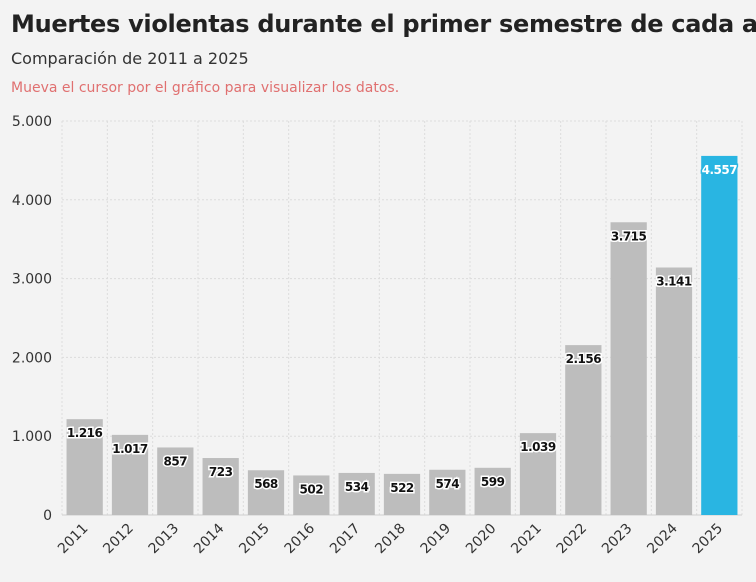 This screenshot has height=582, width=756. Describe the element at coordinates (629, 236) in the screenshot. I see `data-label-2023: 3.715` at that location.